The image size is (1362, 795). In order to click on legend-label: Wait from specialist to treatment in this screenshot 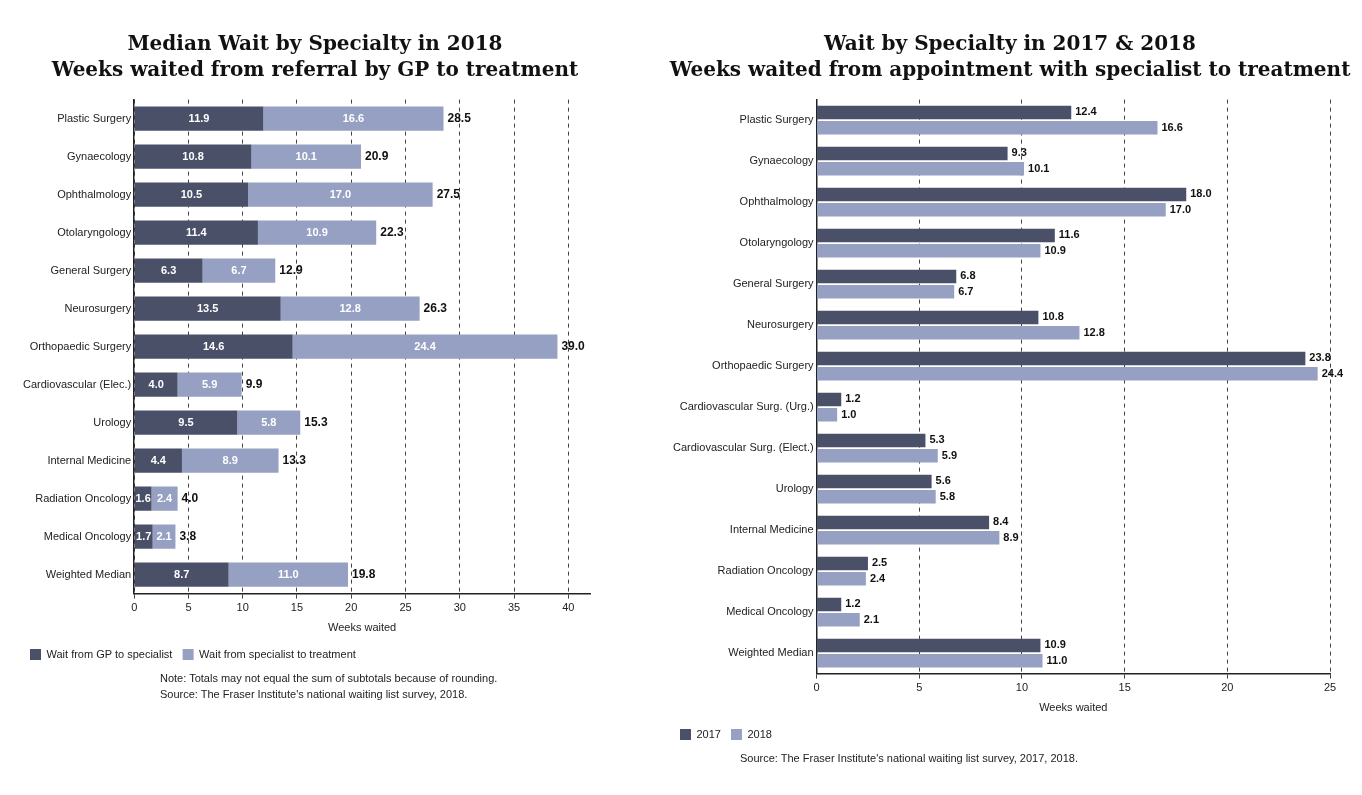, I will do `click(277, 653)`.